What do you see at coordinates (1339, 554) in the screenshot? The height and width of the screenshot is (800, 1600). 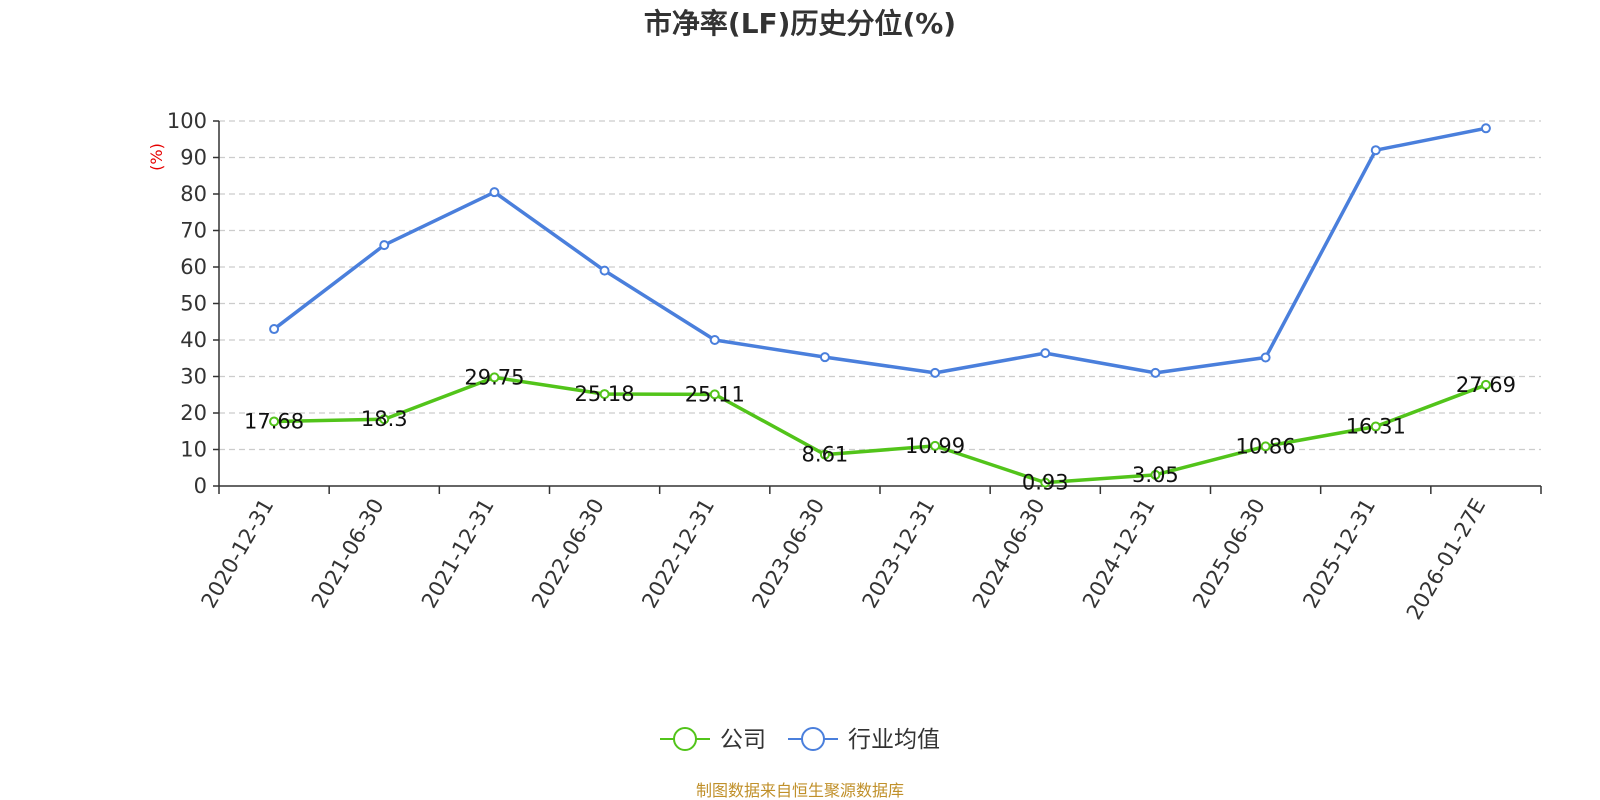 I see `x-tick-label: 2025-12-31` at bounding box center [1339, 554].